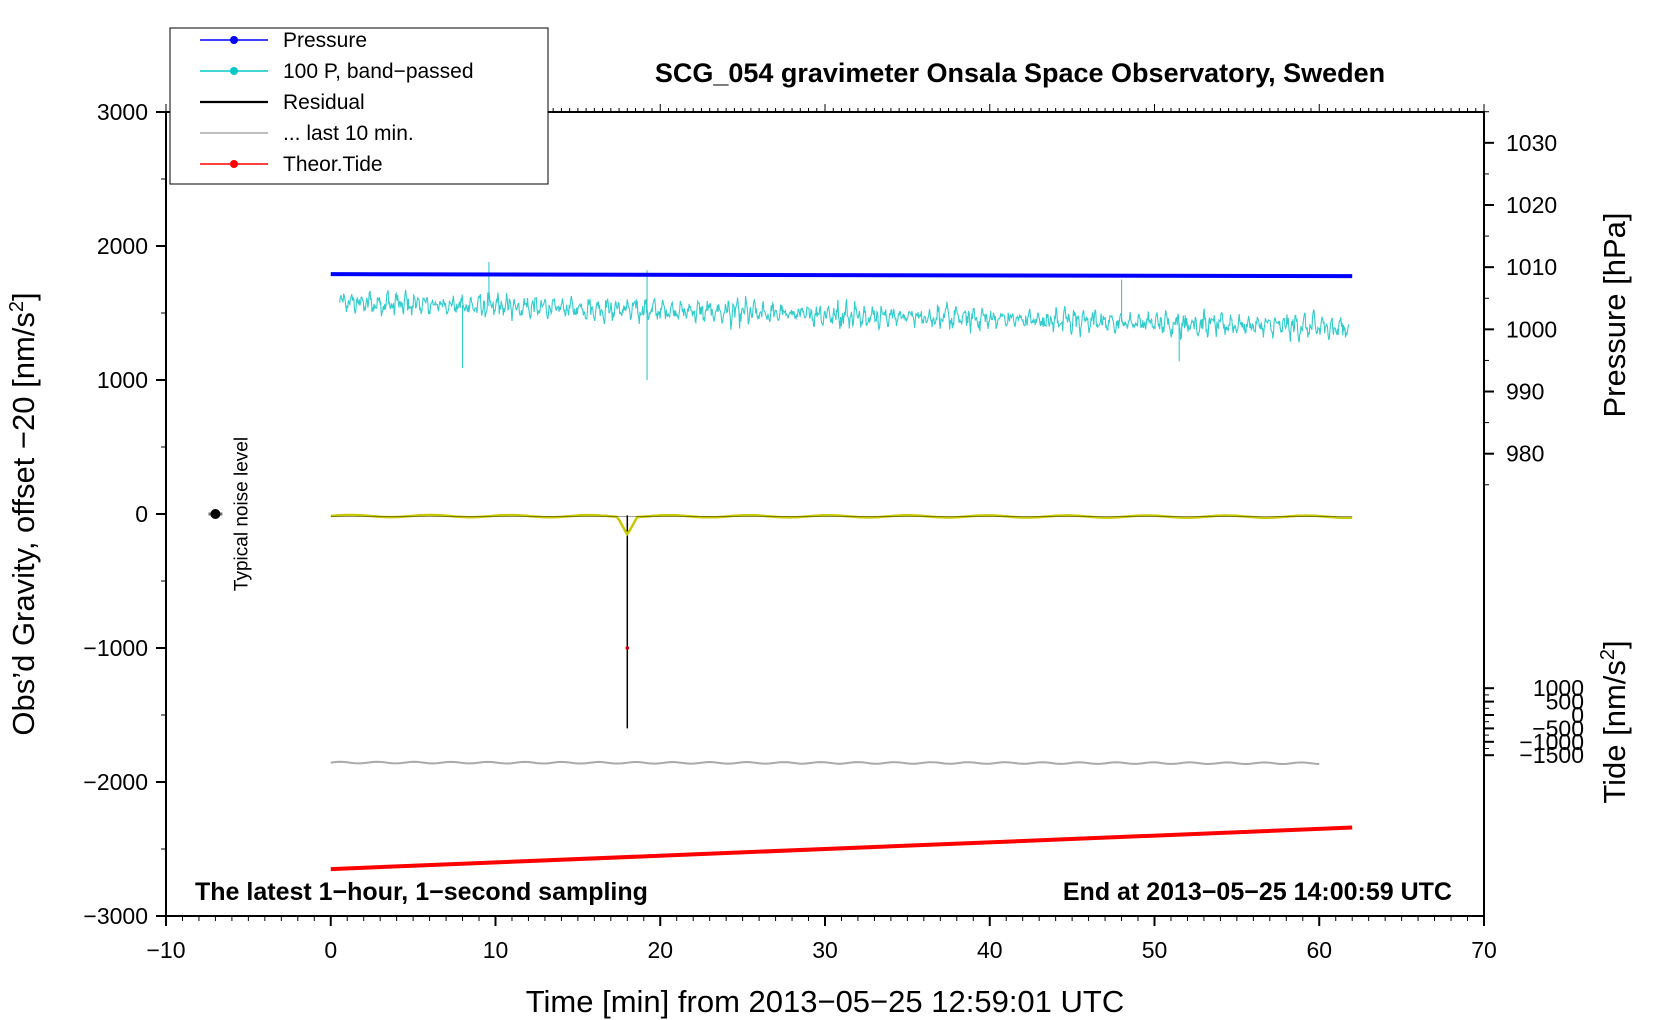 This screenshot has width=1660, height=1020. What do you see at coordinates (1551, 742) in the screenshot?
I see `tide-tick-label: −1000` at bounding box center [1551, 742].